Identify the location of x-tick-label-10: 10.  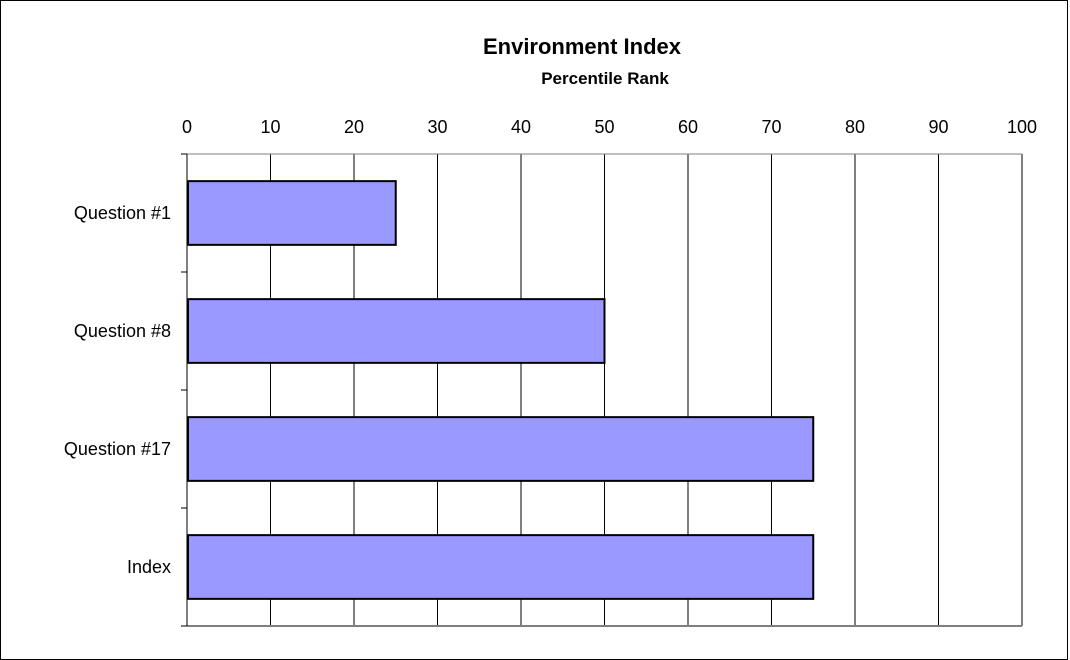
(270, 127).